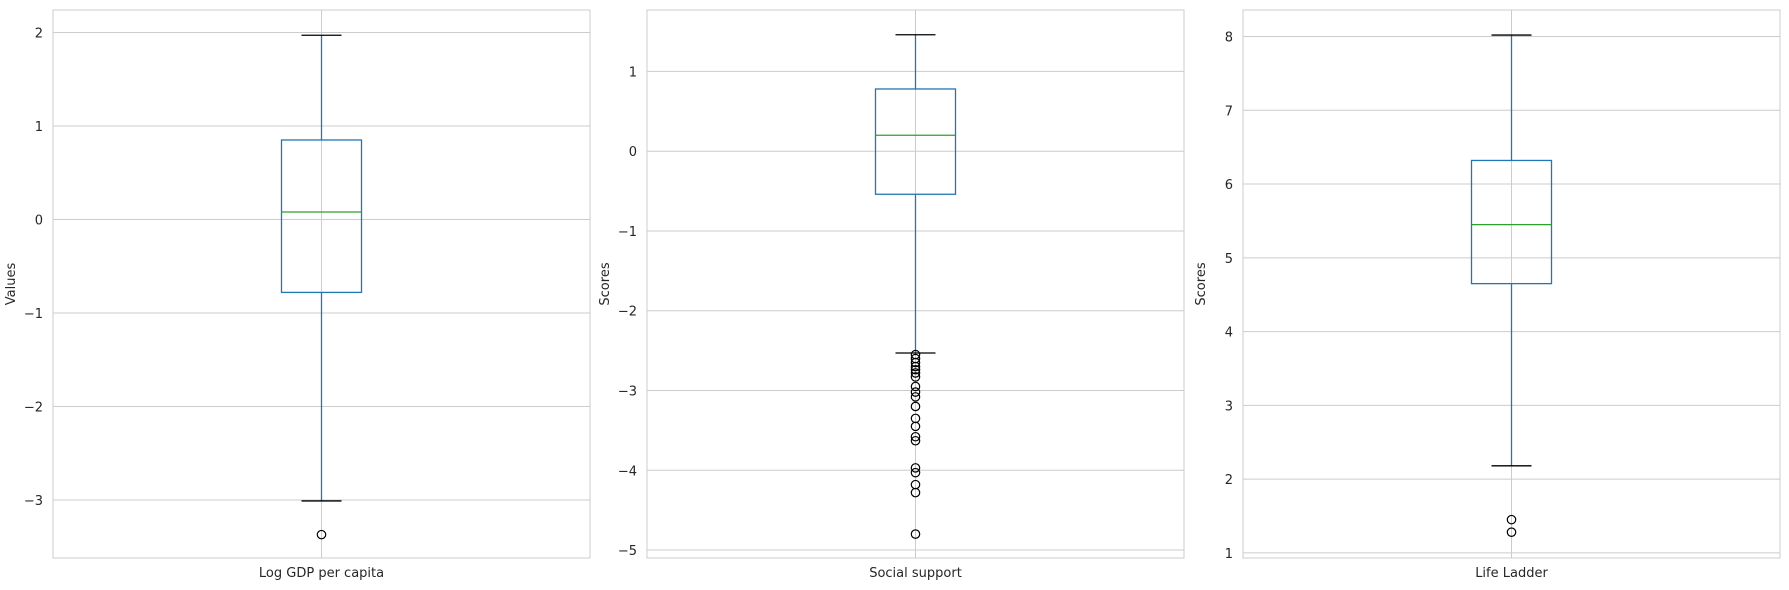 This screenshot has width=1789, height=590. I want to click on y-tick-label: 4, so click(1229, 333).